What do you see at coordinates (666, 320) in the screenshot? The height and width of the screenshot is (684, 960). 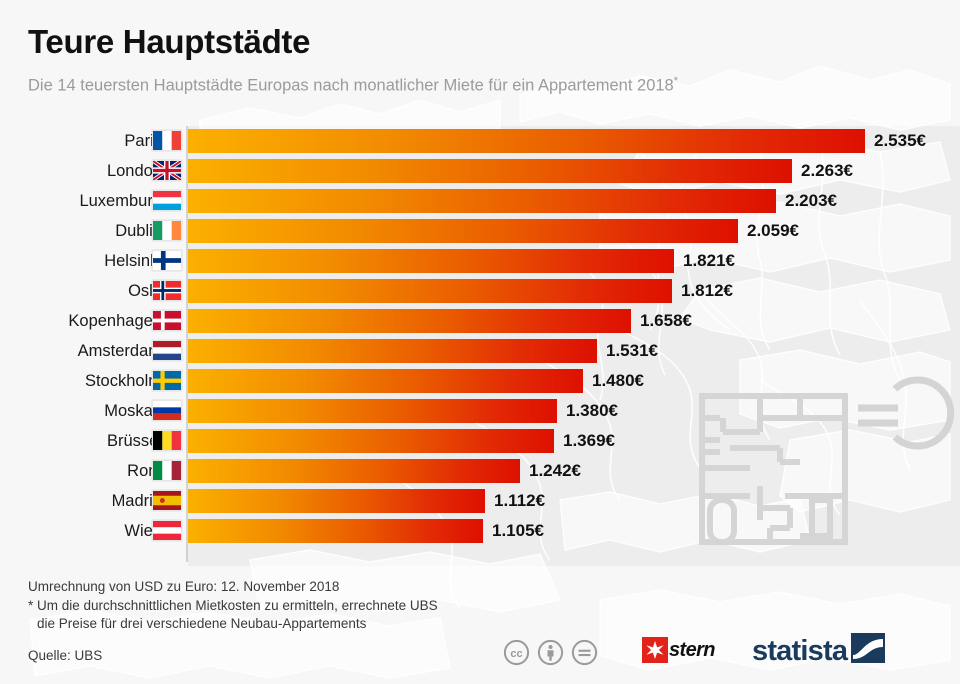 I see `bar-value-label: 1.658€` at bounding box center [666, 320].